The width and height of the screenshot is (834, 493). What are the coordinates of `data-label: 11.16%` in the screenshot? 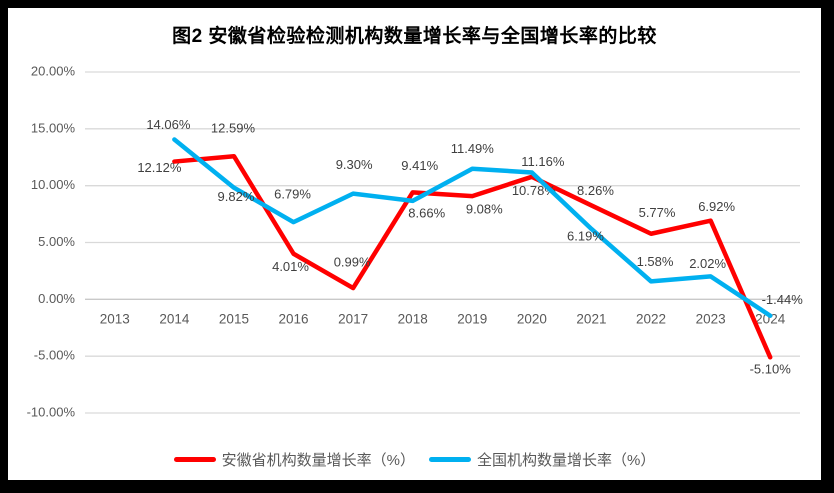 It's located at (543, 161).